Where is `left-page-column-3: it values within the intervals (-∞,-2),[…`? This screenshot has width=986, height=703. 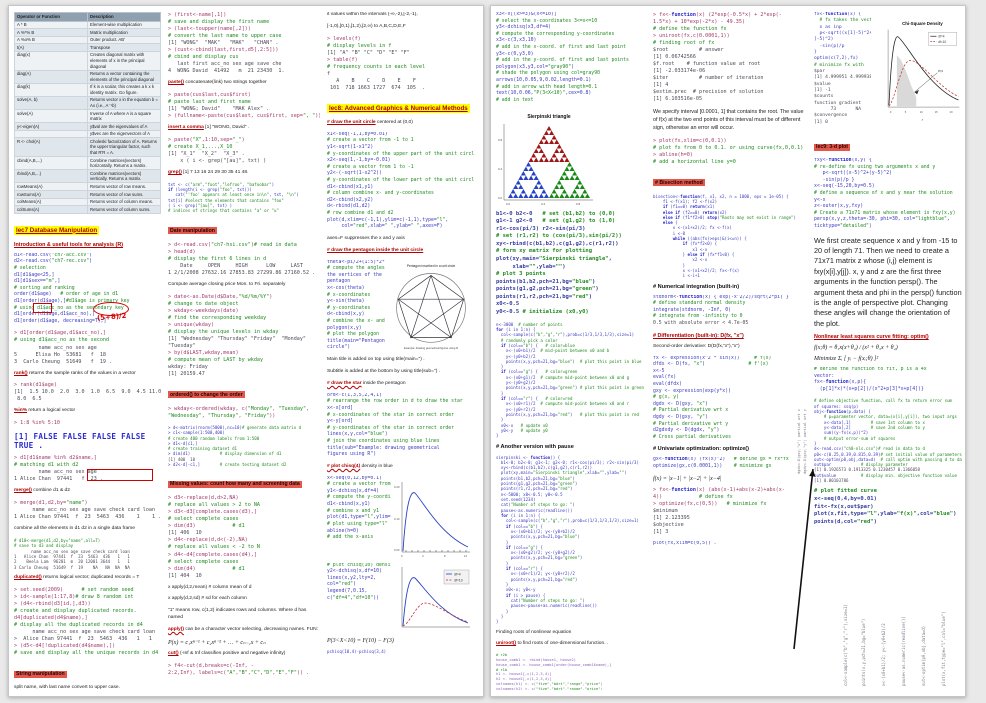 left-page-column-3: it values within the intervals (-∞,-2),[… is located at coordinates (400, 351).